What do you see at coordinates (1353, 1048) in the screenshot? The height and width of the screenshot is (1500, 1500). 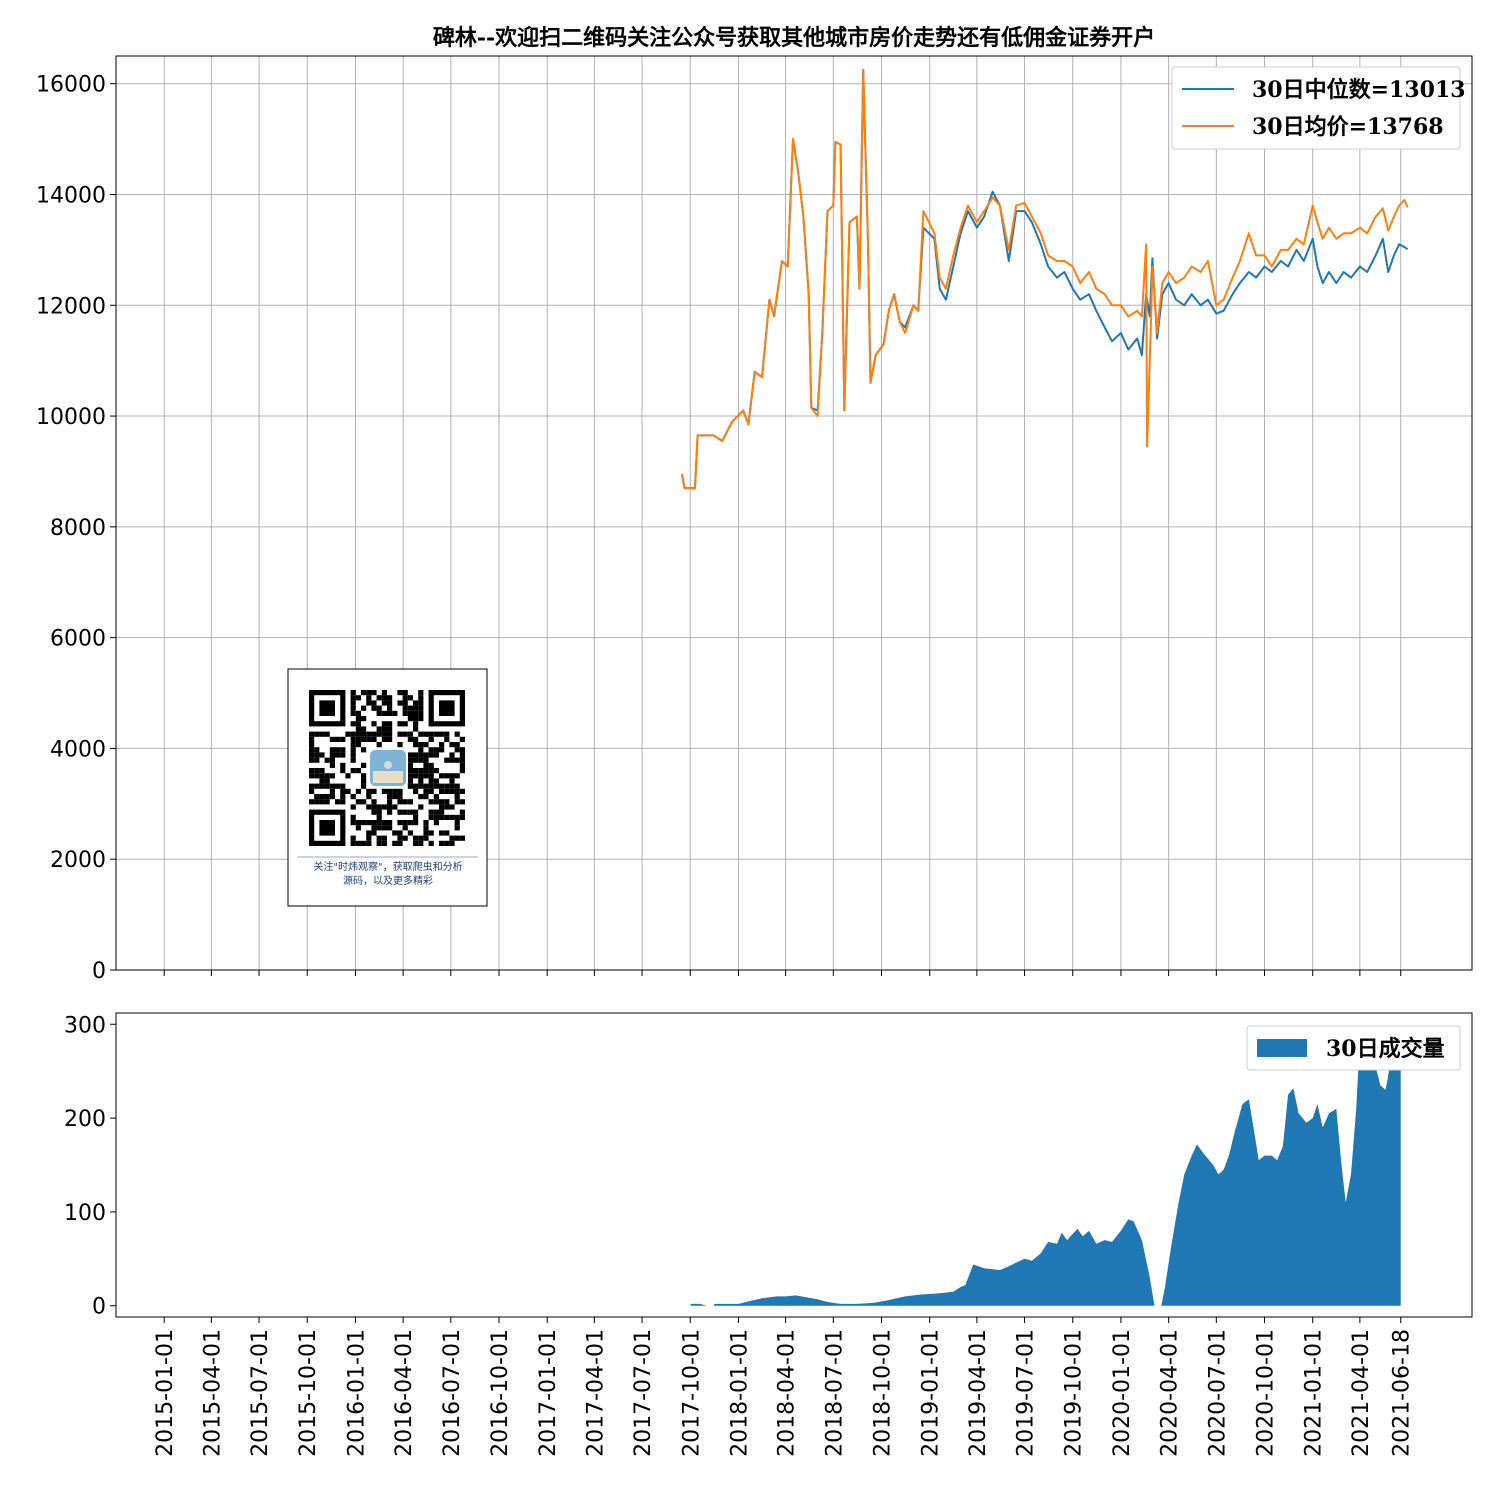 I see `bottom-legend: 30日成交量` at bounding box center [1353, 1048].